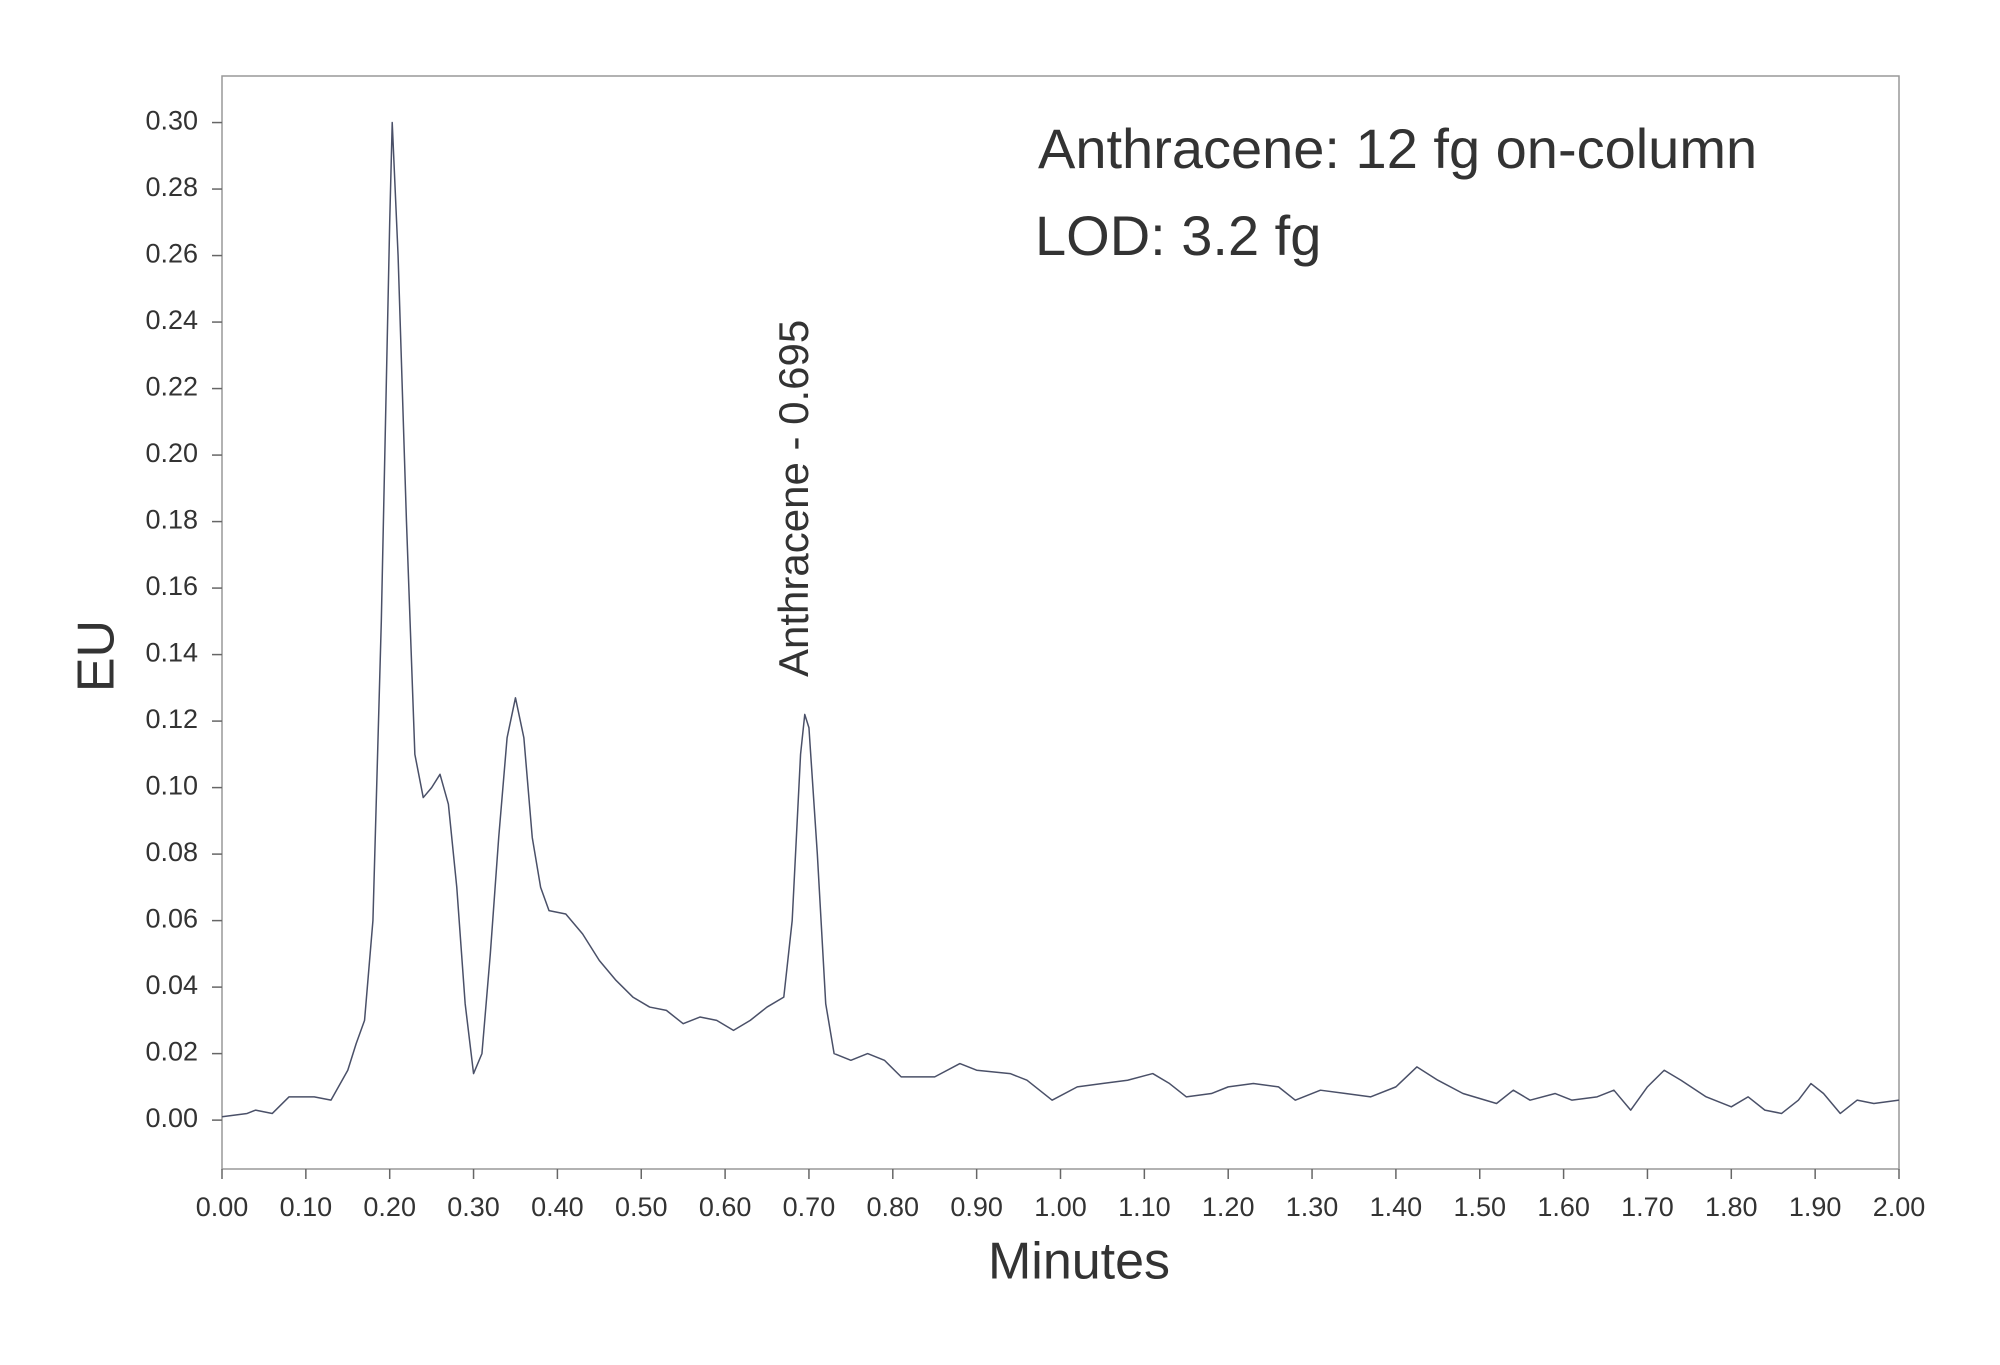 The width and height of the screenshot is (2000, 1365). What do you see at coordinates (171, 586) in the screenshot?
I see `y-tick-label: 0.16` at bounding box center [171, 586].